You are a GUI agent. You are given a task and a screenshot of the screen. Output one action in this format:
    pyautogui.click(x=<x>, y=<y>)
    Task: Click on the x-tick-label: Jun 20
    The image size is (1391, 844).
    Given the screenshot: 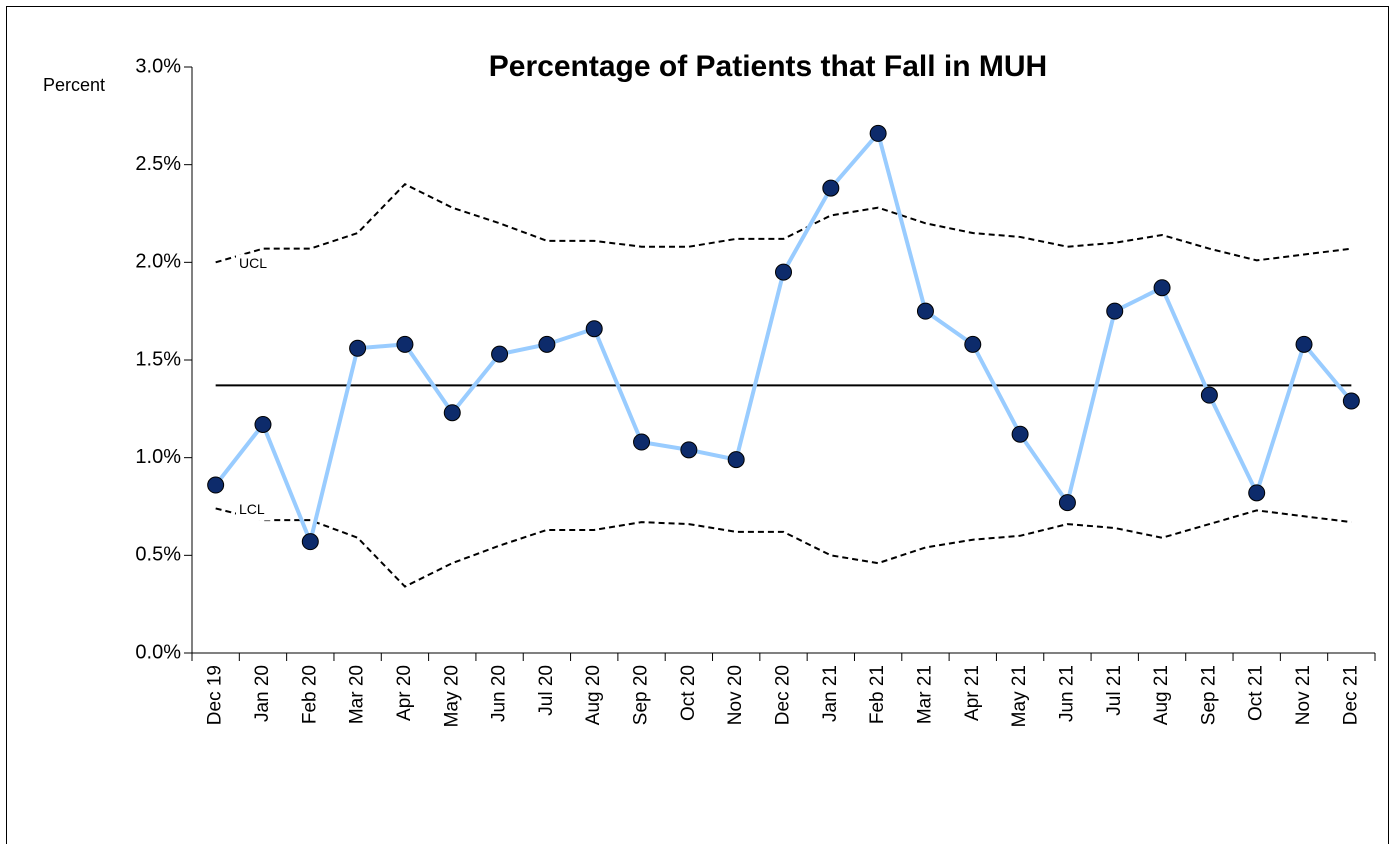 What is the action you would take?
    pyautogui.click(x=499, y=693)
    